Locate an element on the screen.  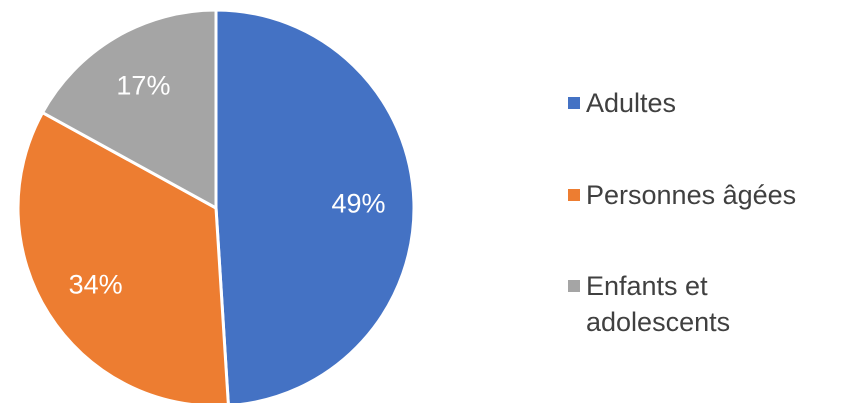
legend-label: adolescents is located at coordinates (658, 322).